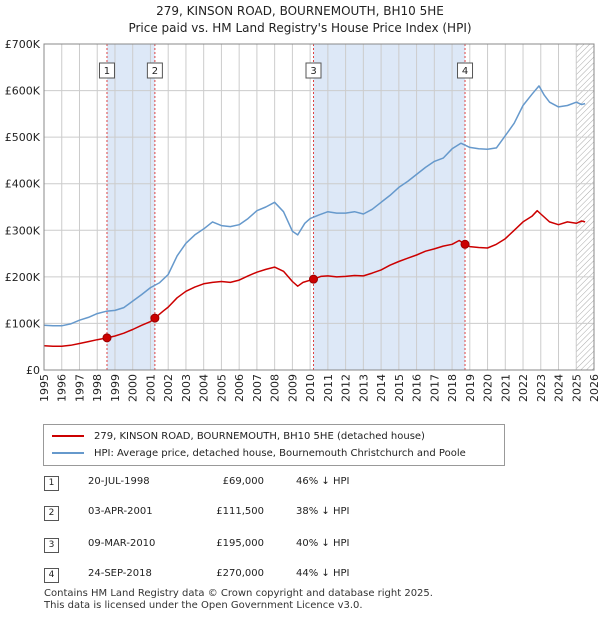 The height and width of the screenshot is (620, 600). I want to click on y-tick-label: £300K, so click(23, 230).